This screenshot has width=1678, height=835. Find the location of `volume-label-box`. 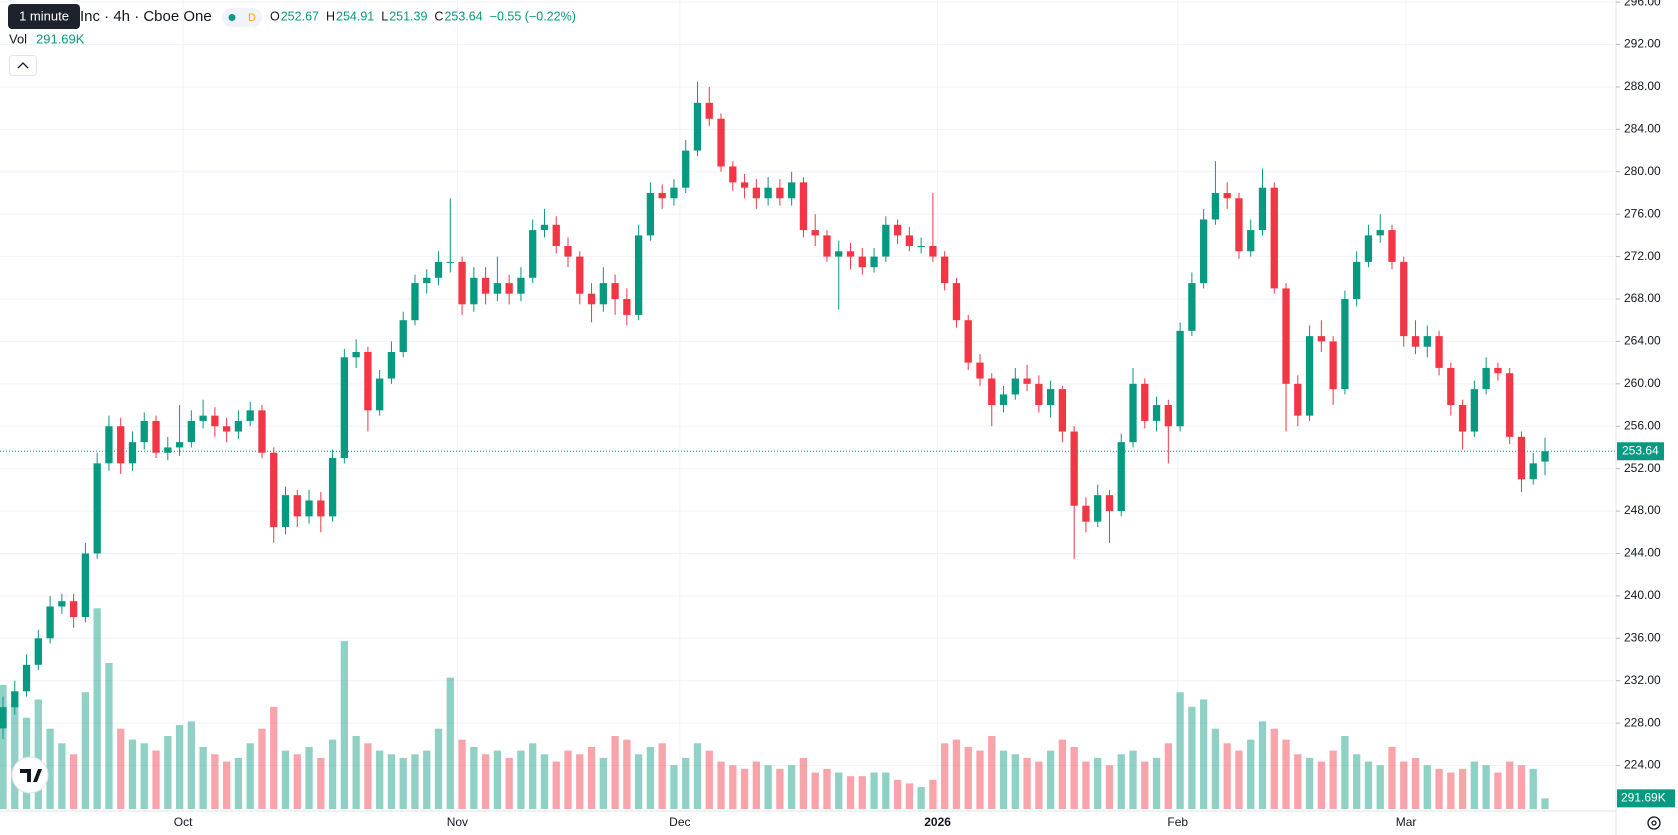

volume-label-box is located at coordinates (1646, 798).